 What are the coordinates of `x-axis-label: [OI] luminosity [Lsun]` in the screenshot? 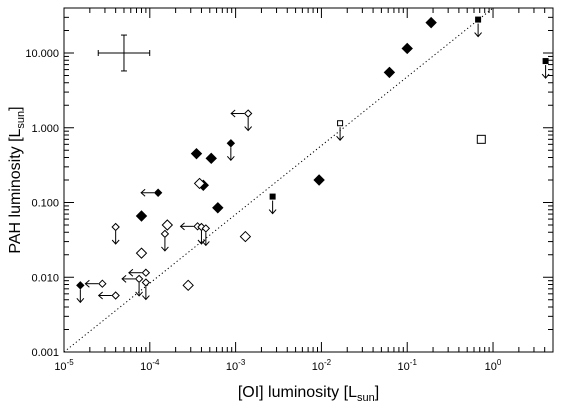 It's located at (308, 393).